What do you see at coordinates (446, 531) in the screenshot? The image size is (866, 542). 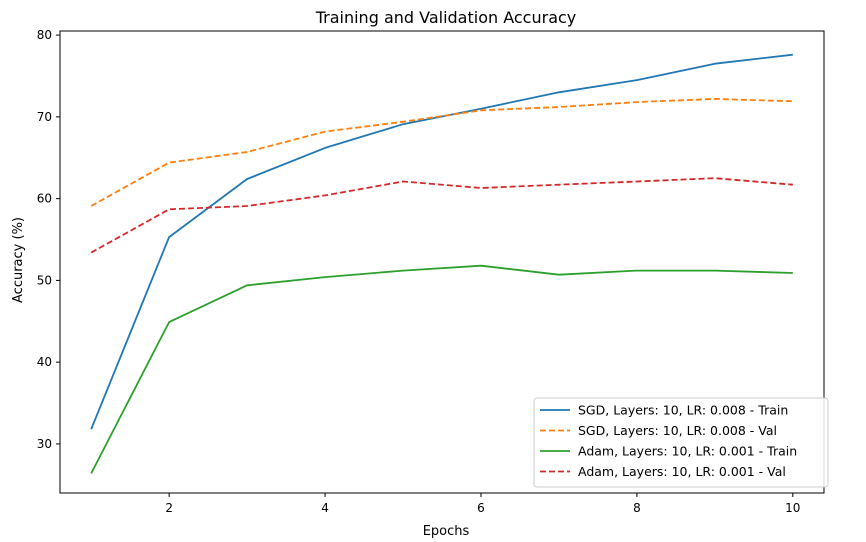 I see `x-axis-title: Epochs` at bounding box center [446, 531].